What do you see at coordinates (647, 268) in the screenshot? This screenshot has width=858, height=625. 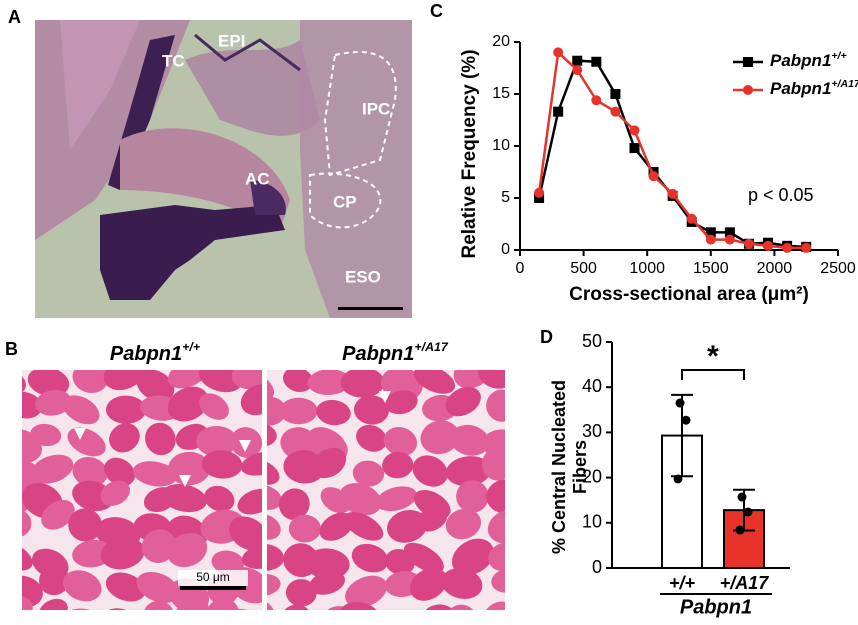 I see `x-tick-label: 1000` at bounding box center [647, 268].